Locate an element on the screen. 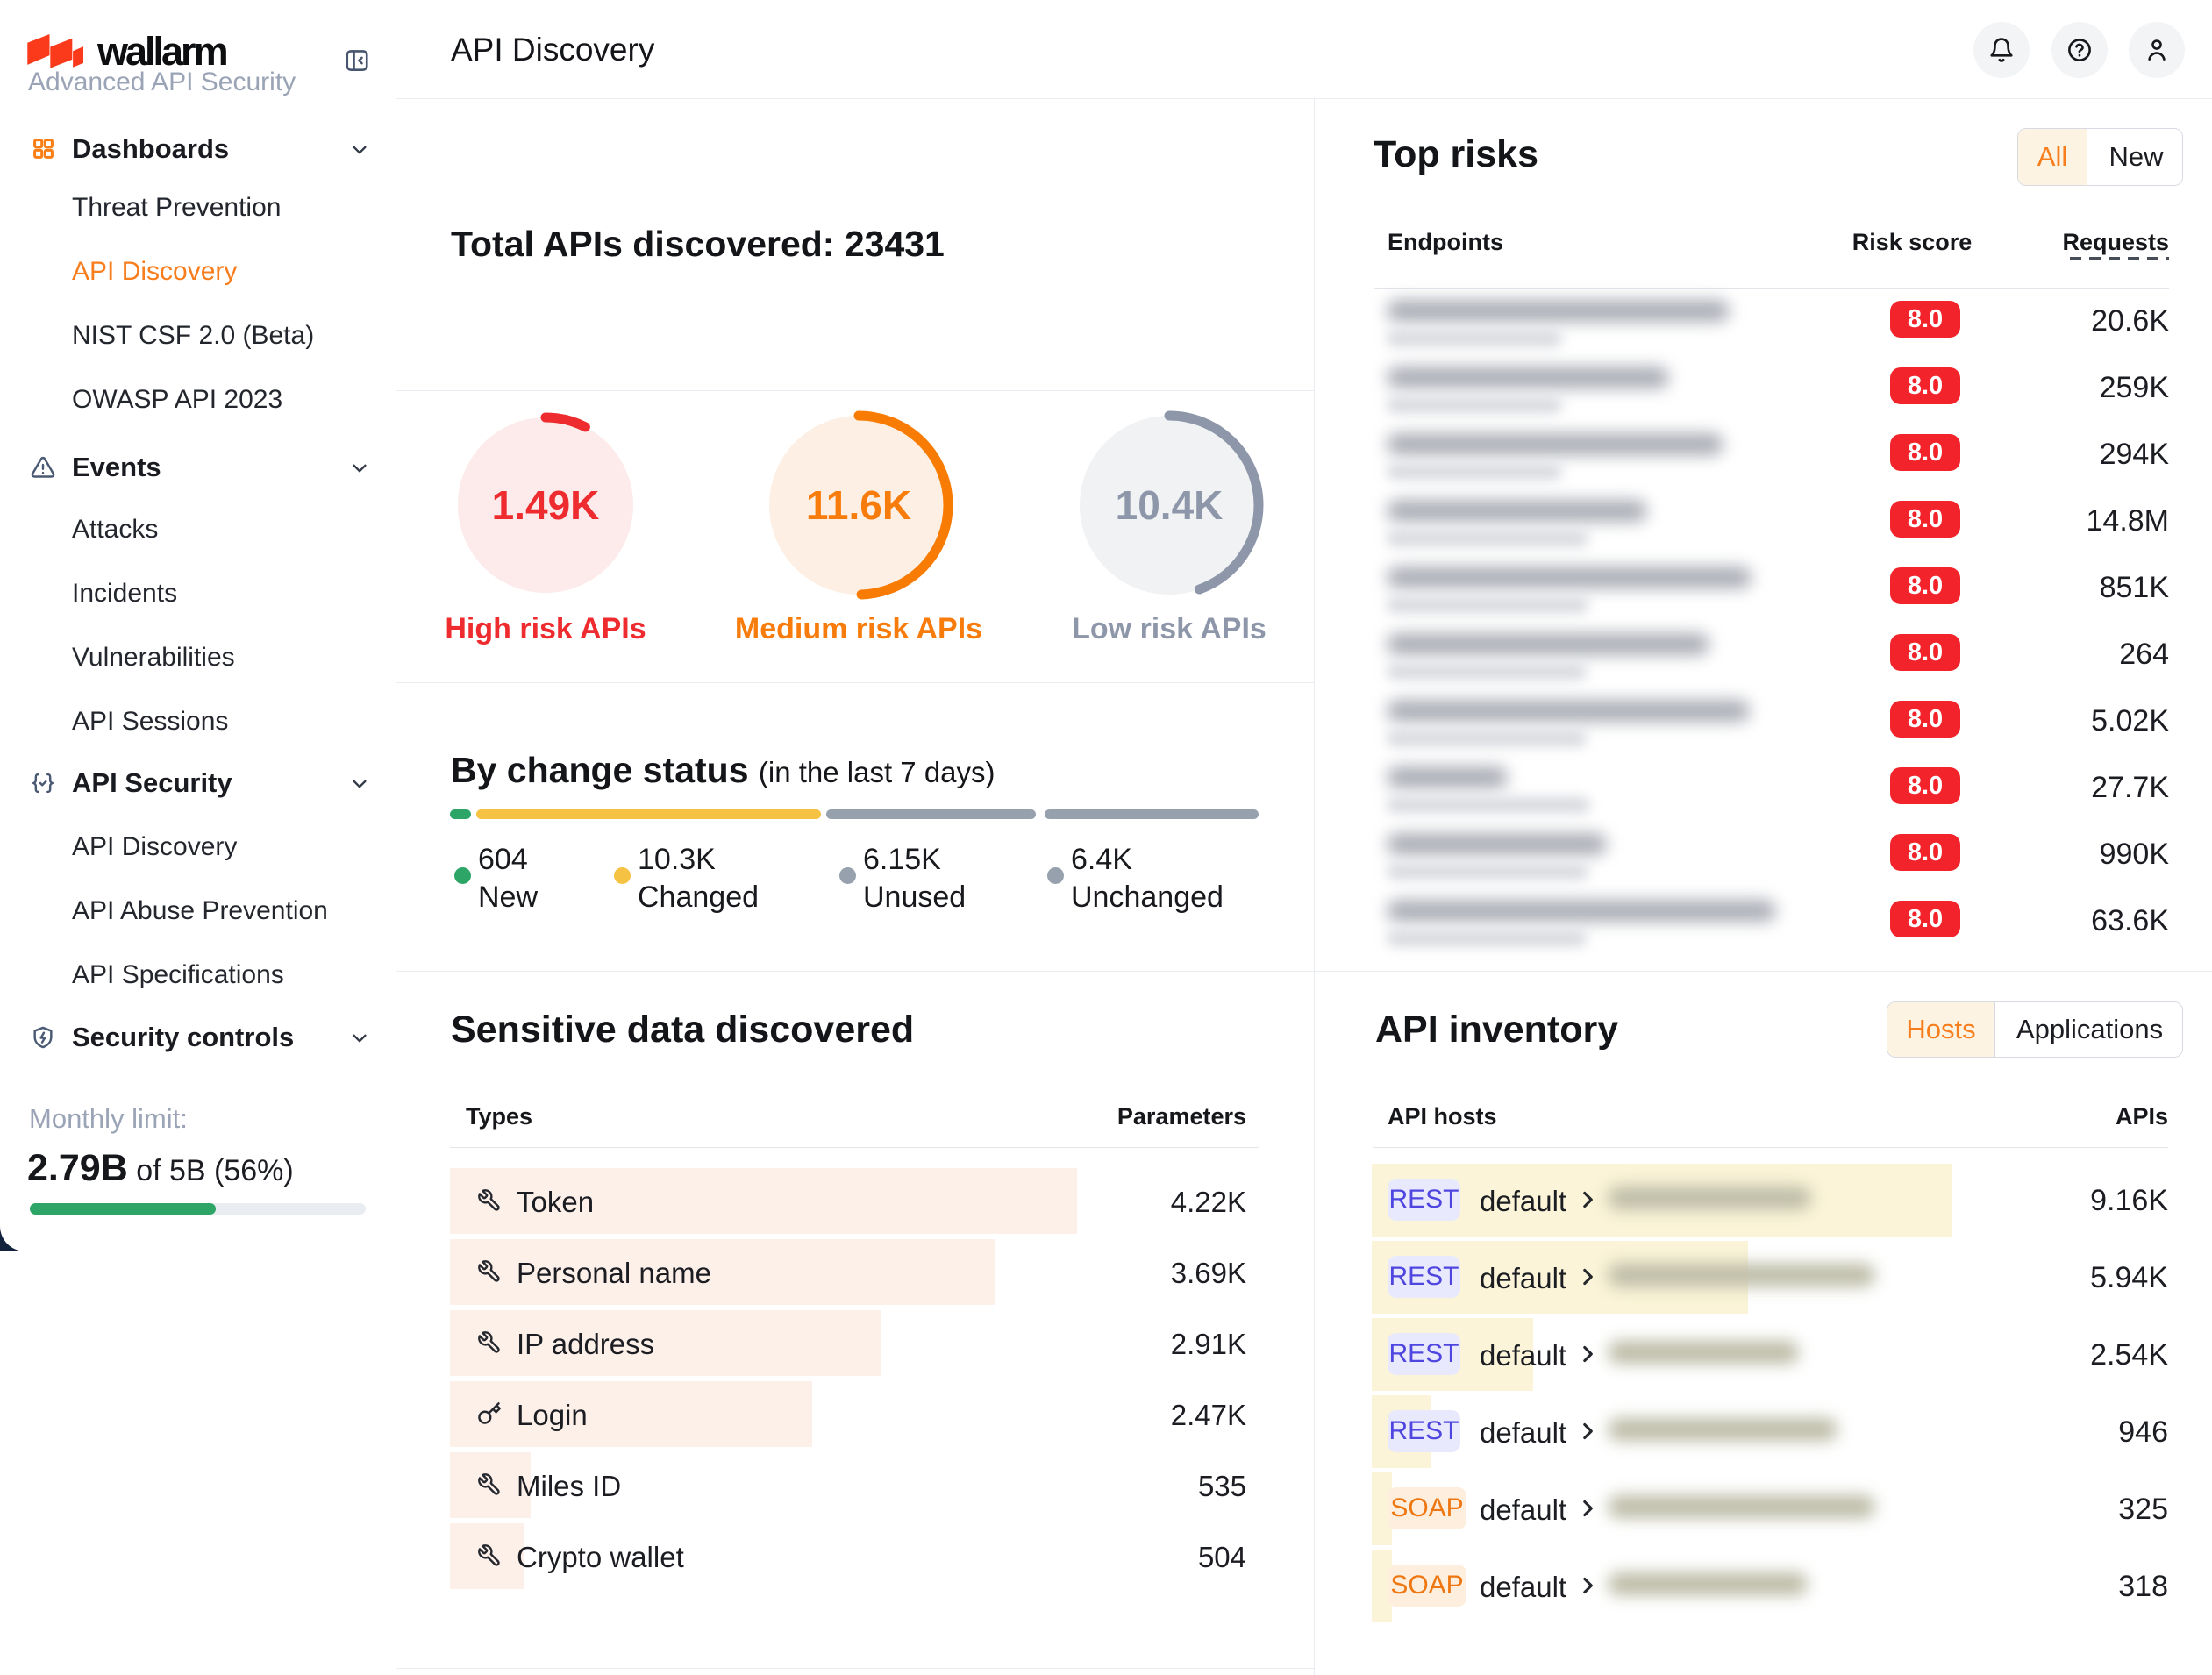 The height and width of the screenshot is (1675, 2212). svg-text: 1.49K is located at coordinates (546, 505).